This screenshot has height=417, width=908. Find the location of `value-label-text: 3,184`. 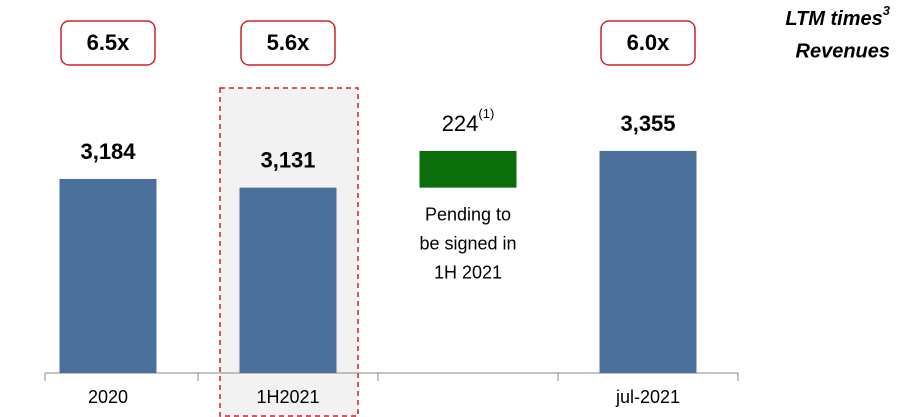

value-label-text: 3,184 is located at coordinates (108, 151).